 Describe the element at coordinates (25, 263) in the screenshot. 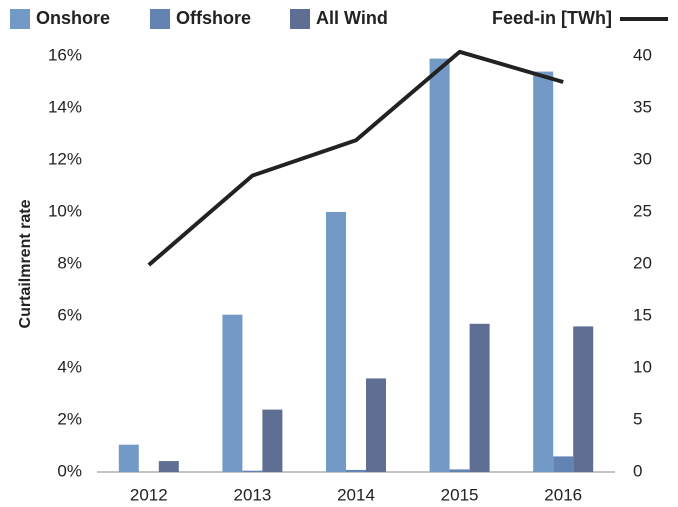

I see `y-axis-label: Curtailmrent rate` at that location.